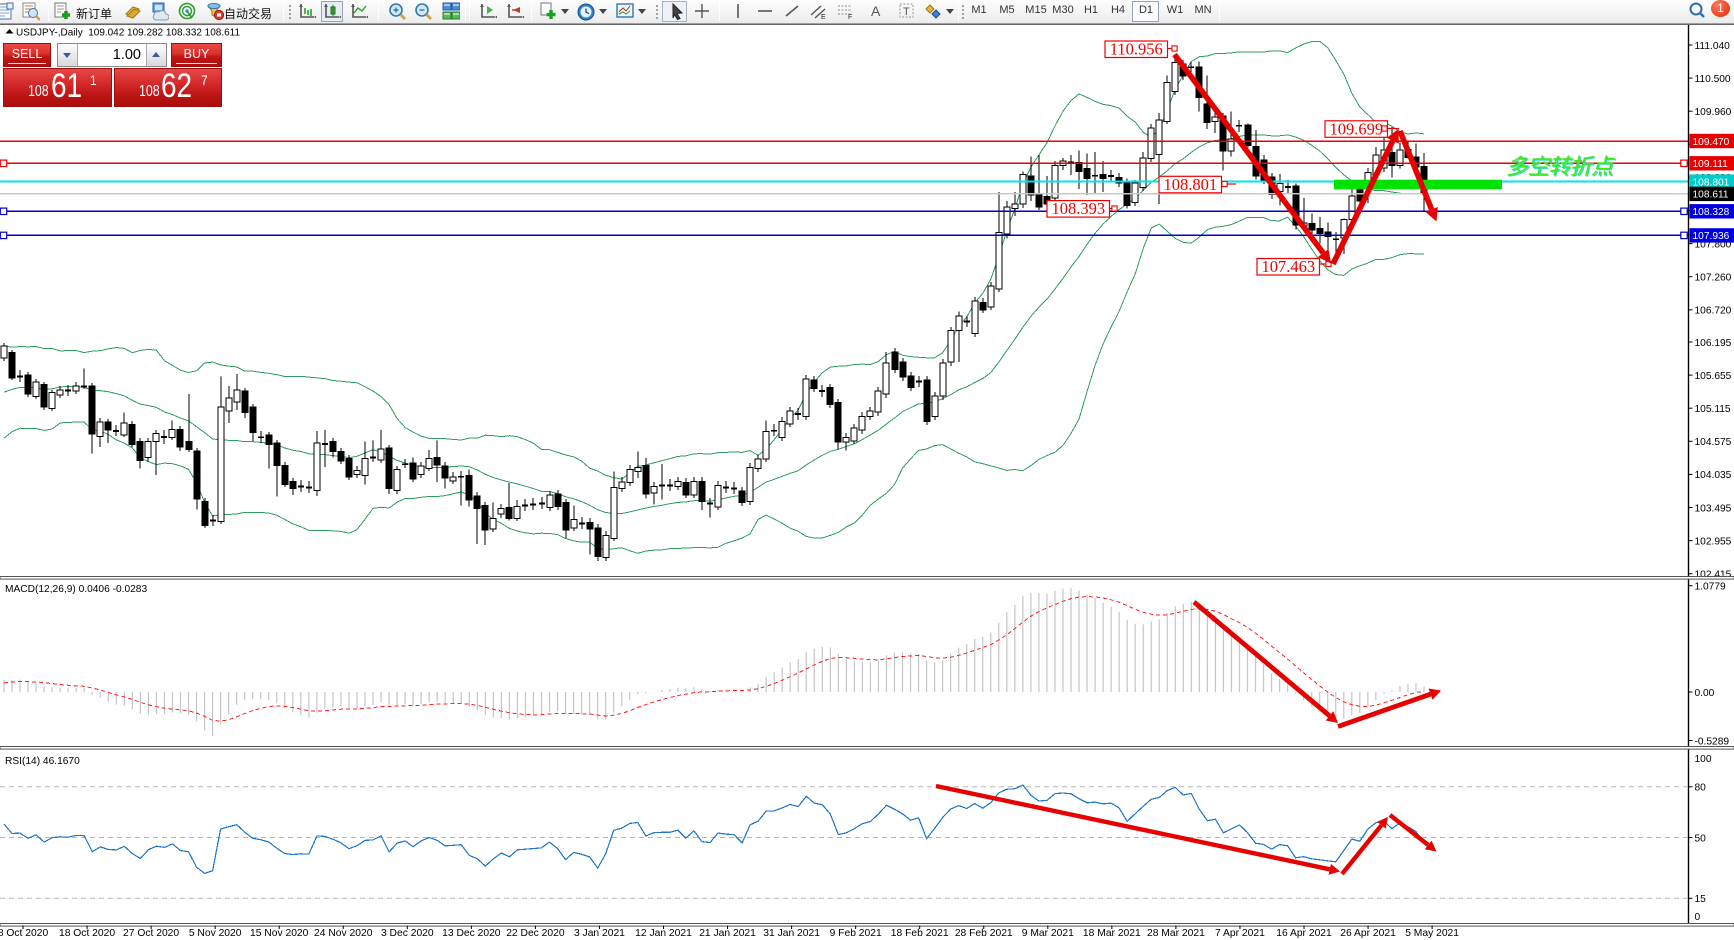 This screenshot has width=1734, height=940. What do you see at coordinates (1304, 933) in the screenshot?
I see `svg-text: 16 Apr 2021` at bounding box center [1304, 933].